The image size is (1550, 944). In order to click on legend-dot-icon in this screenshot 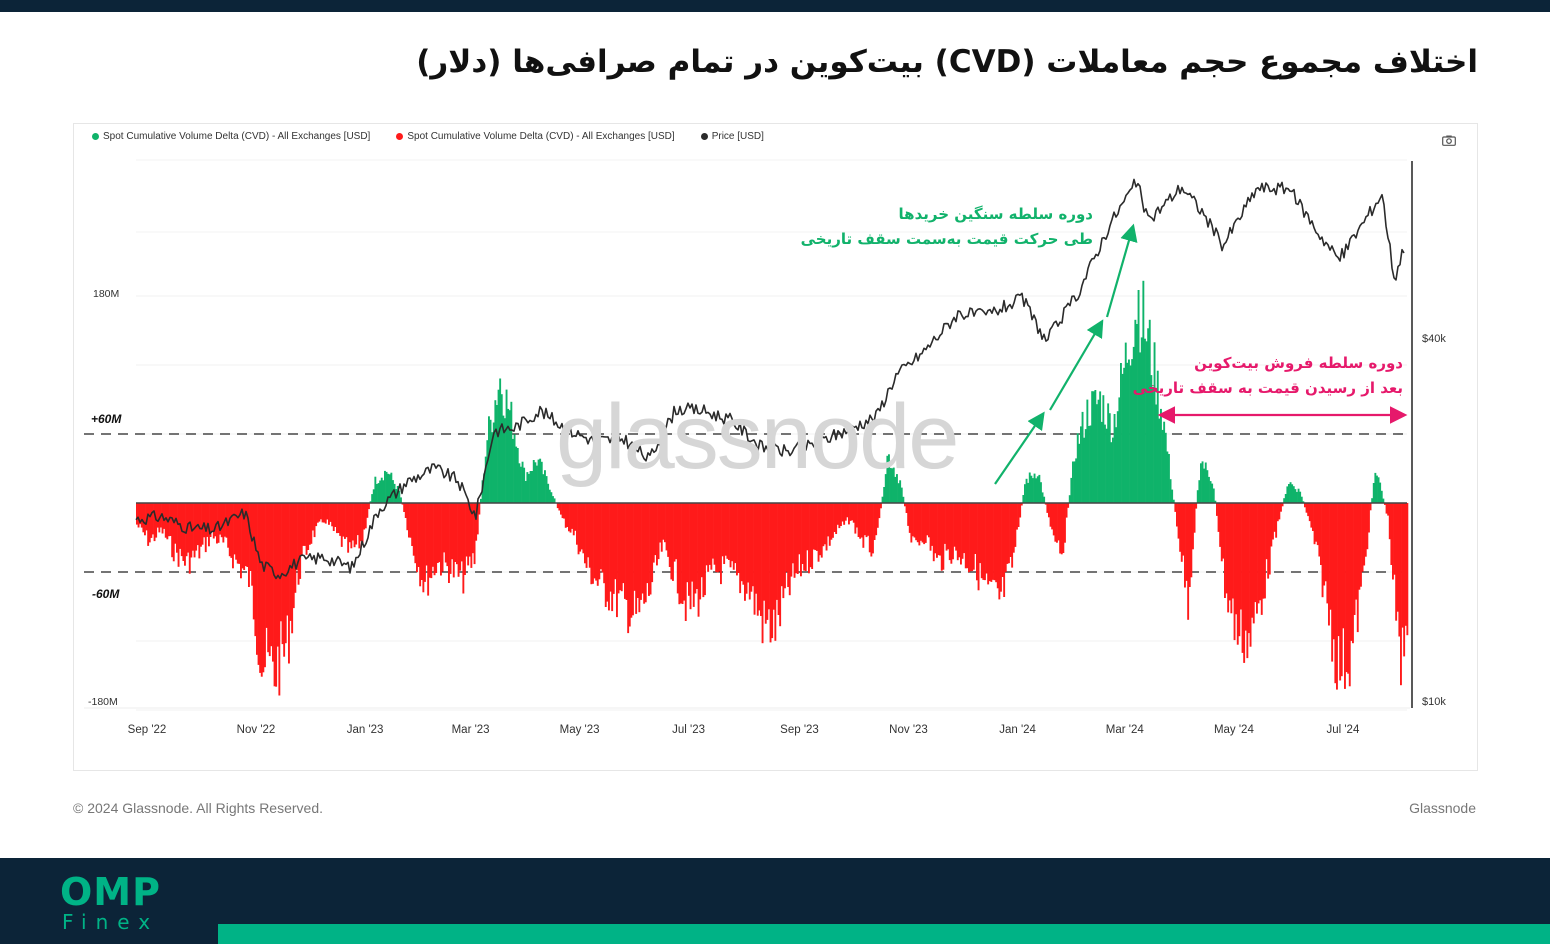, I will do `click(95, 136)`.